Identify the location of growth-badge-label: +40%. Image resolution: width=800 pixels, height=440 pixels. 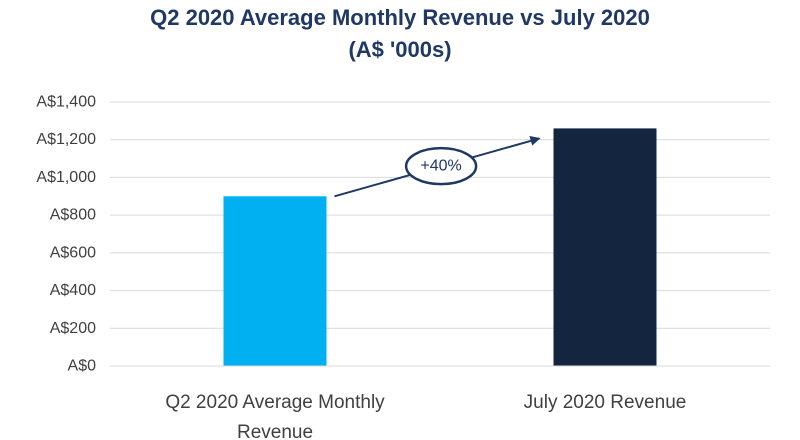
(440, 166).